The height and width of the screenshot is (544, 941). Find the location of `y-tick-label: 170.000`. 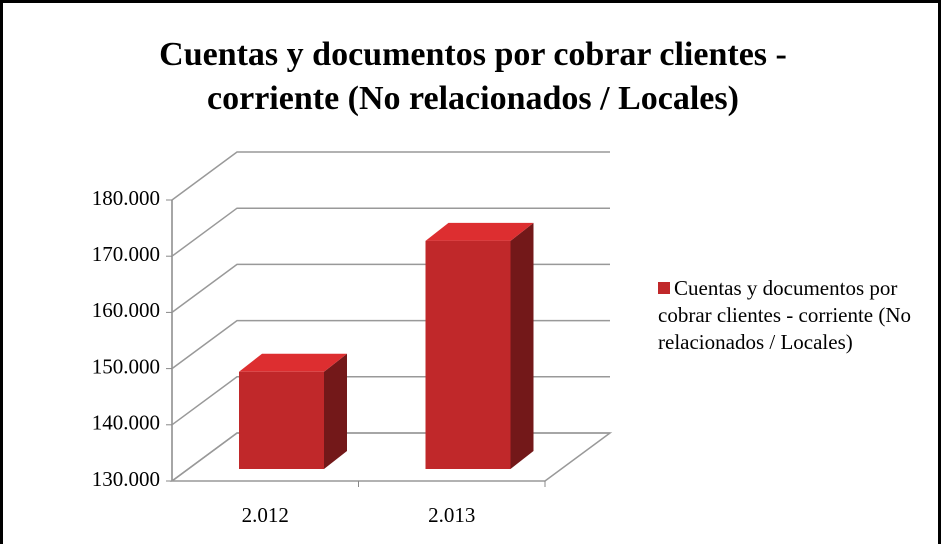

y-tick-label: 170.000 is located at coordinates (126, 254).